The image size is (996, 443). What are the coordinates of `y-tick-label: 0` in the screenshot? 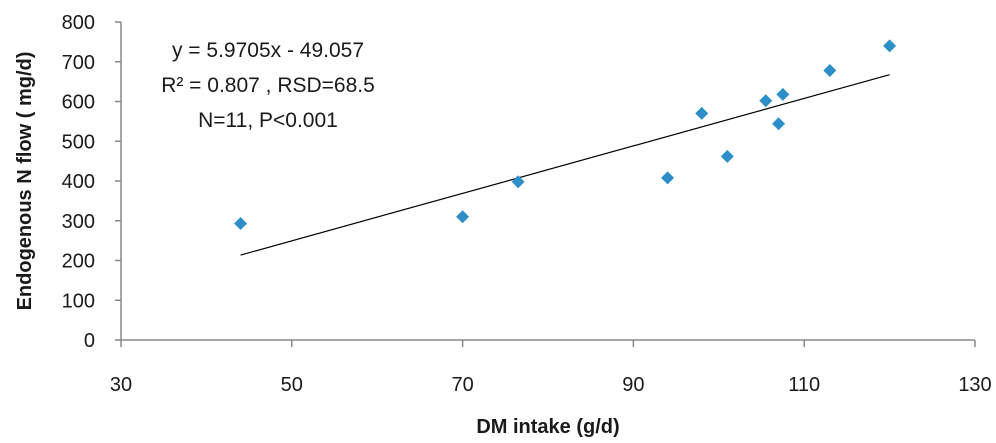 It's located at (89, 341).